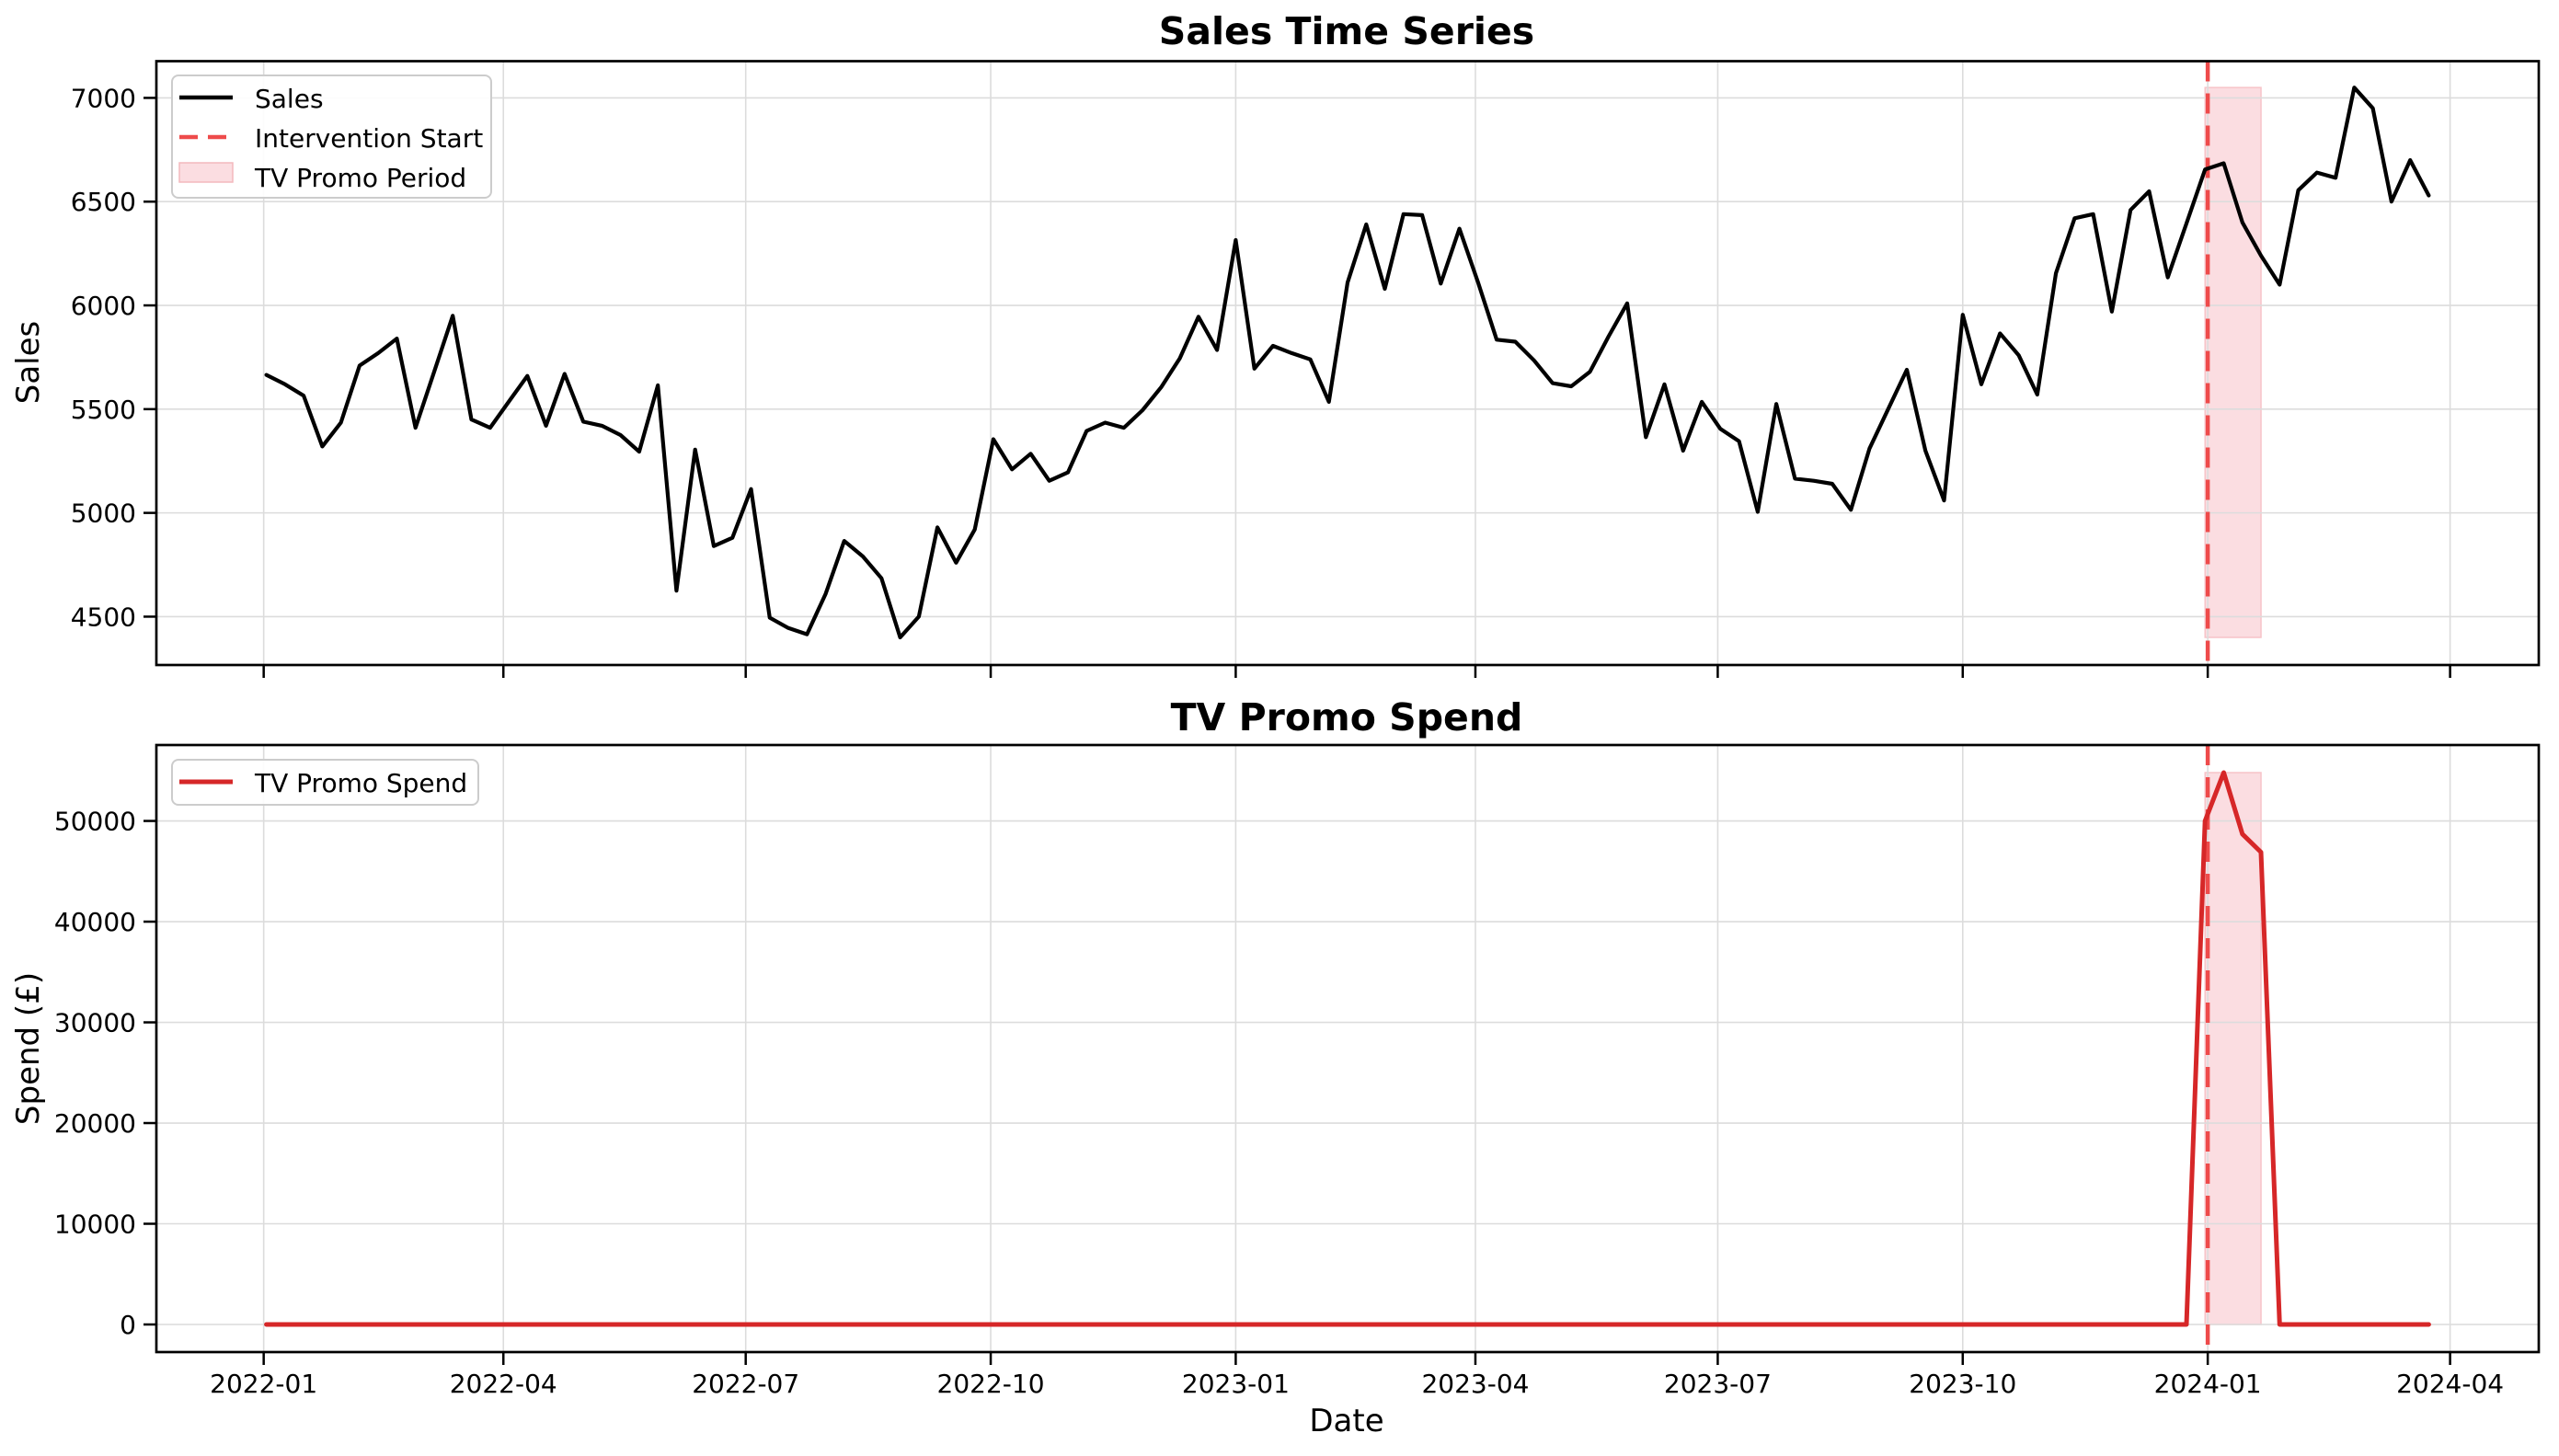 Image resolution: width=2559 pixels, height=1456 pixels. Describe the element at coordinates (991, 1384) in the screenshot. I see `x-tick-label: 2022-10` at that location.